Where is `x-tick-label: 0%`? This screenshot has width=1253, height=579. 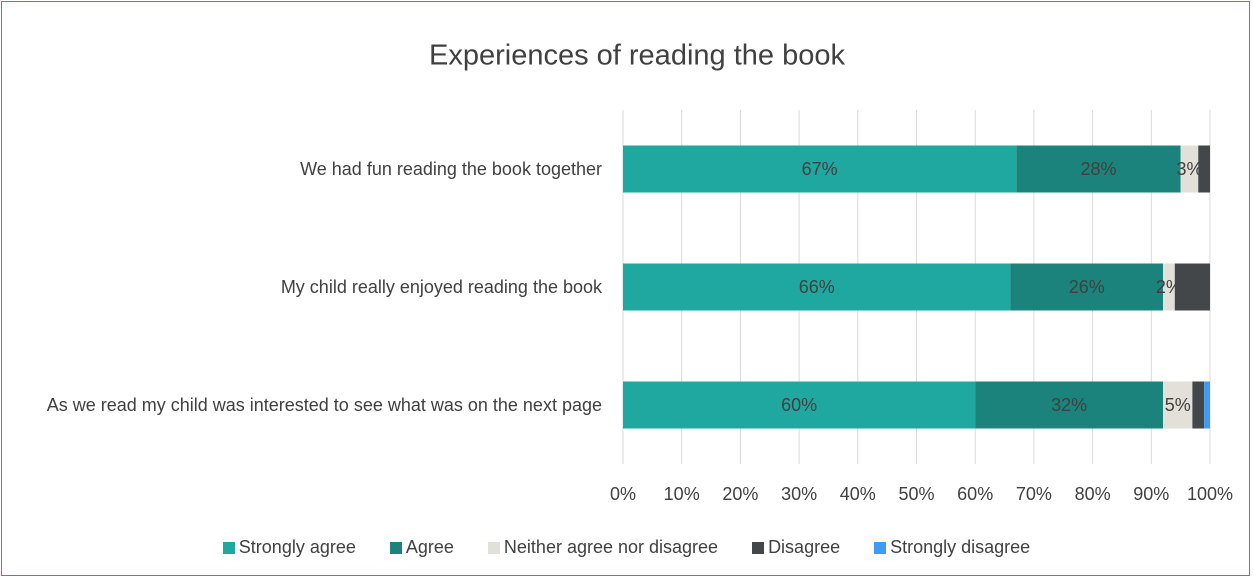 x-tick-label: 0% is located at coordinates (623, 494).